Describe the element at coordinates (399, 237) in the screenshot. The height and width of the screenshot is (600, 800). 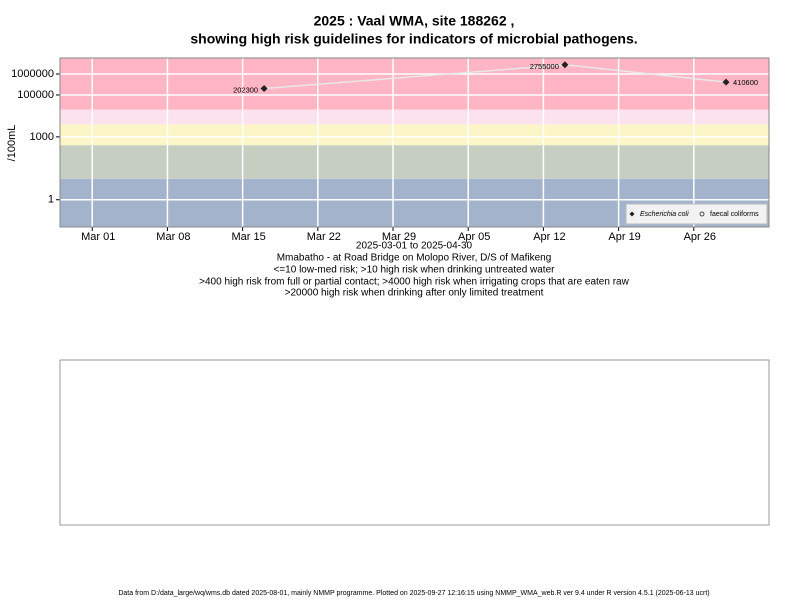
I see `x-tick-label: Mar 29` at that location.